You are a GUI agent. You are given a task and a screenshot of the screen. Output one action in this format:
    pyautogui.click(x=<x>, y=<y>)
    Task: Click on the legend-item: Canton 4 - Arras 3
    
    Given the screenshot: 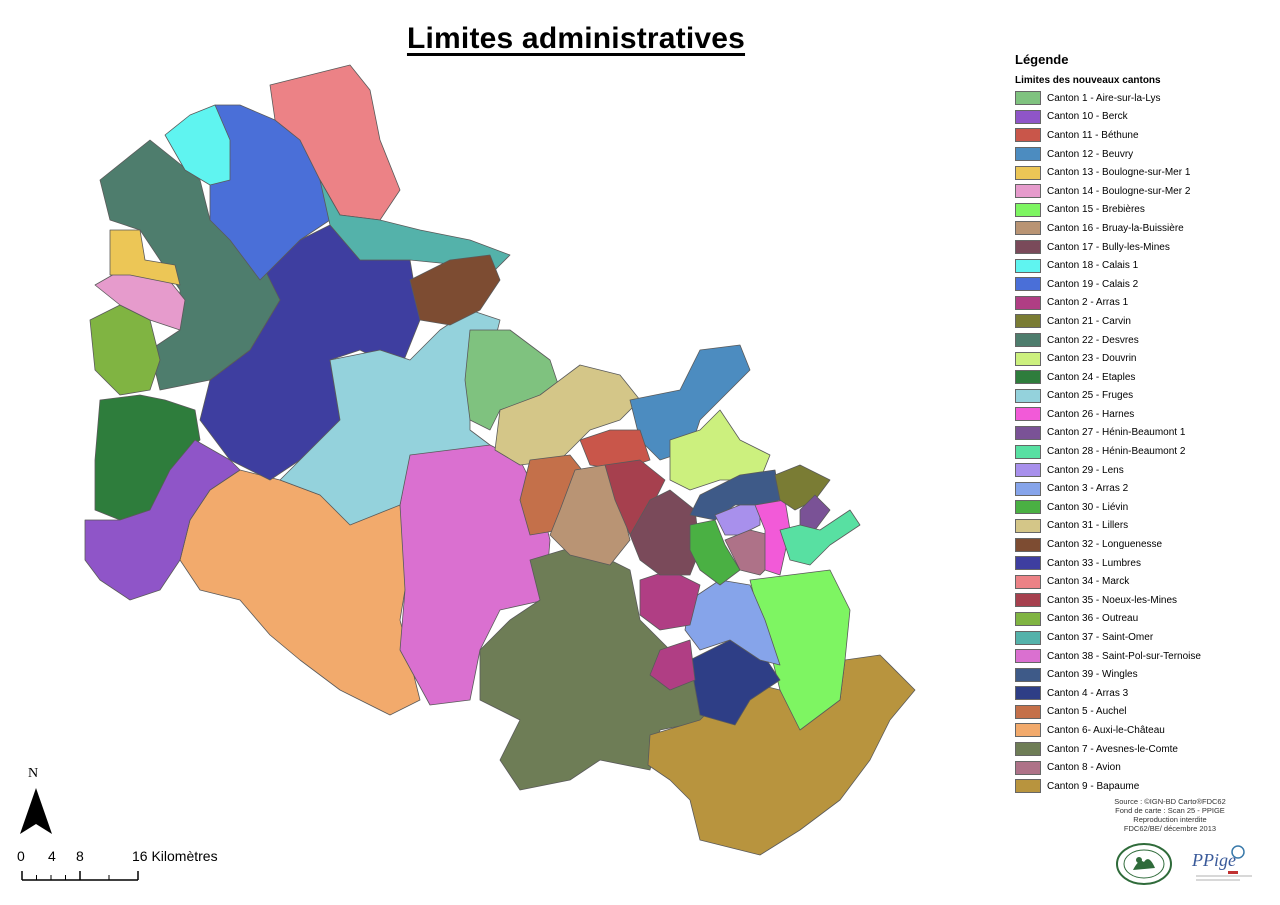 What is the action you would take?
    pyautogui.click(x=1140, y=693)
    